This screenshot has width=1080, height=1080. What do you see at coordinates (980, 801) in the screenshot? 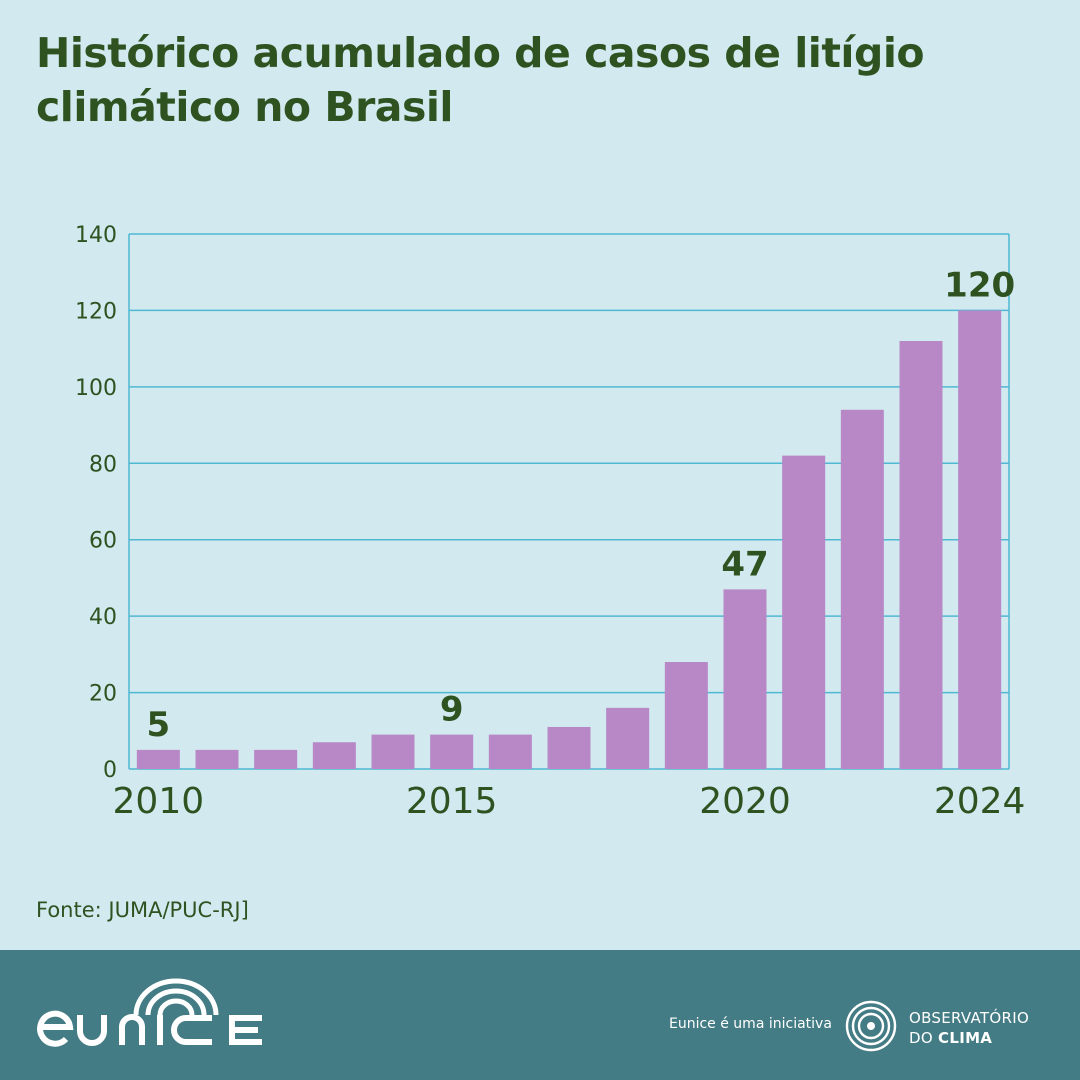
I see `x-tick-label-2024: 2024` at bounding box center [980, 801].